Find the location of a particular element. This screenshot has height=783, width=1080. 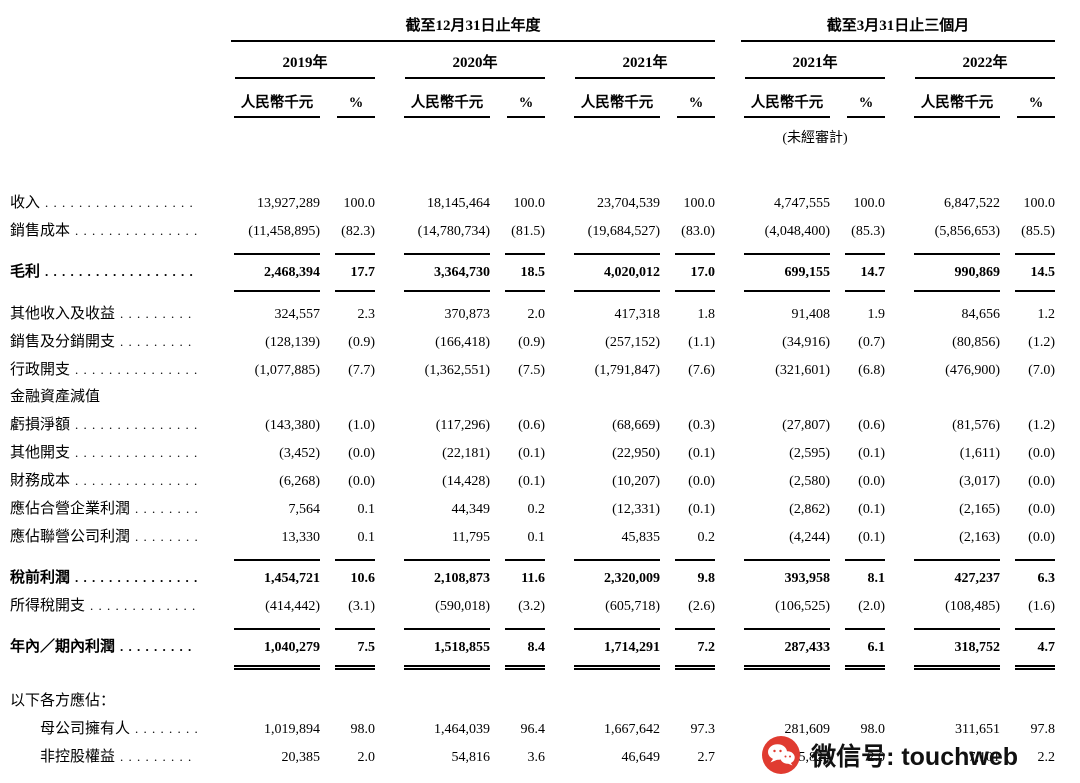

amount-cell: 4,747,555 is located at coordinates (802, 203).